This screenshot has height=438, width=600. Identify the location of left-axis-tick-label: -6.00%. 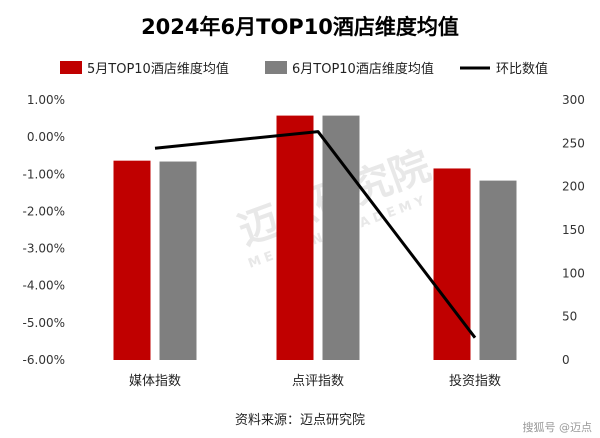
(44, 360).